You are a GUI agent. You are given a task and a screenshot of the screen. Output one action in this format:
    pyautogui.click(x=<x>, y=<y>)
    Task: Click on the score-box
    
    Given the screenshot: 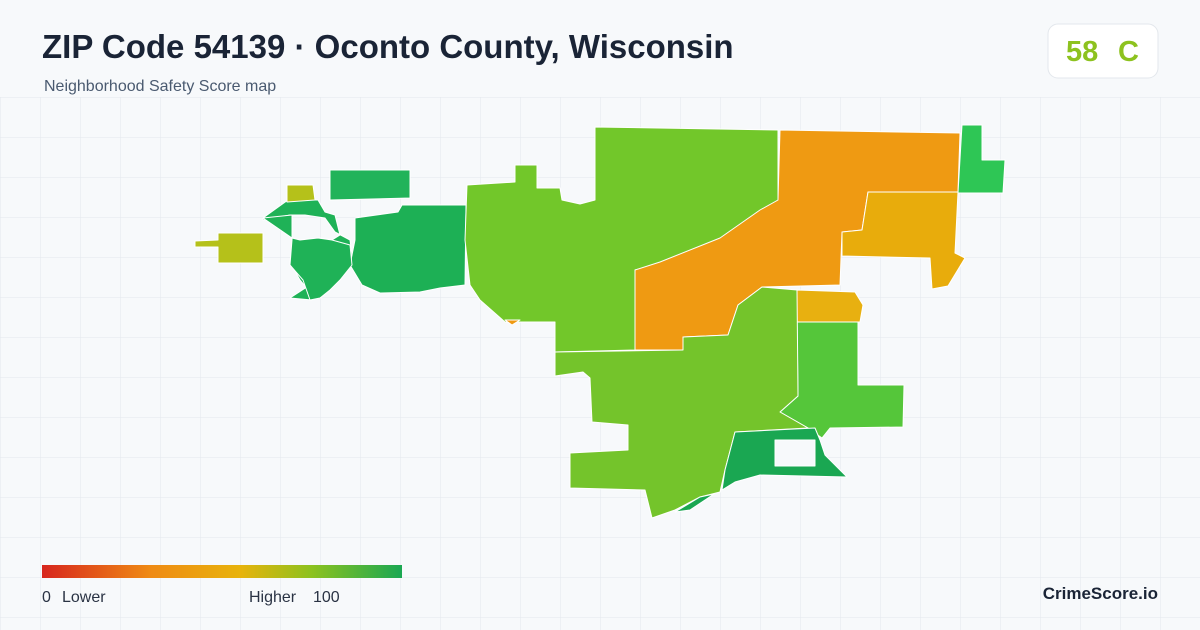 What is the action you would take?
    pyautogui.click(x=1103, y=51)
    